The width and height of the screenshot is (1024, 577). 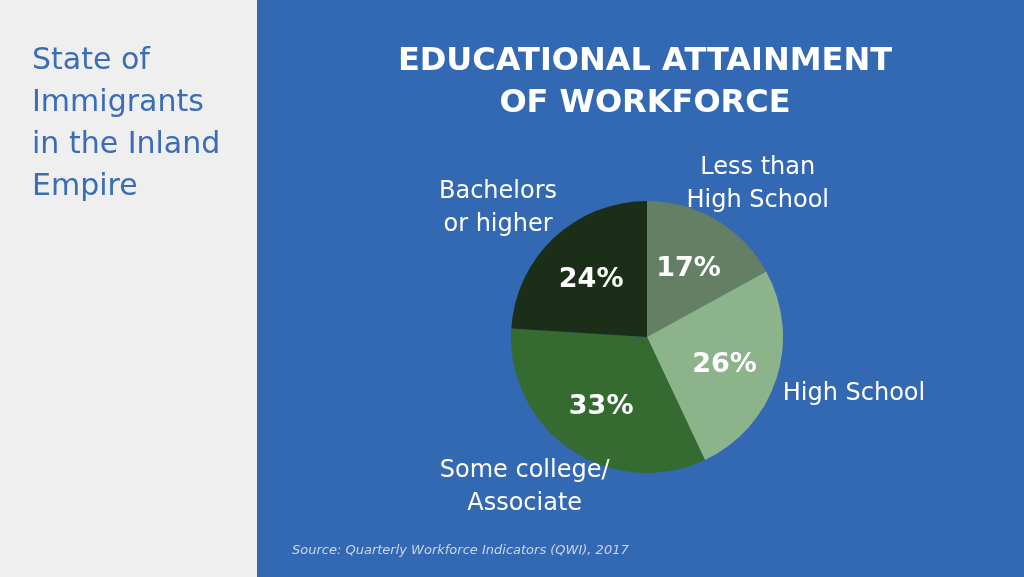 I want to click on slice-label: High School, so click(x=854, y=392).